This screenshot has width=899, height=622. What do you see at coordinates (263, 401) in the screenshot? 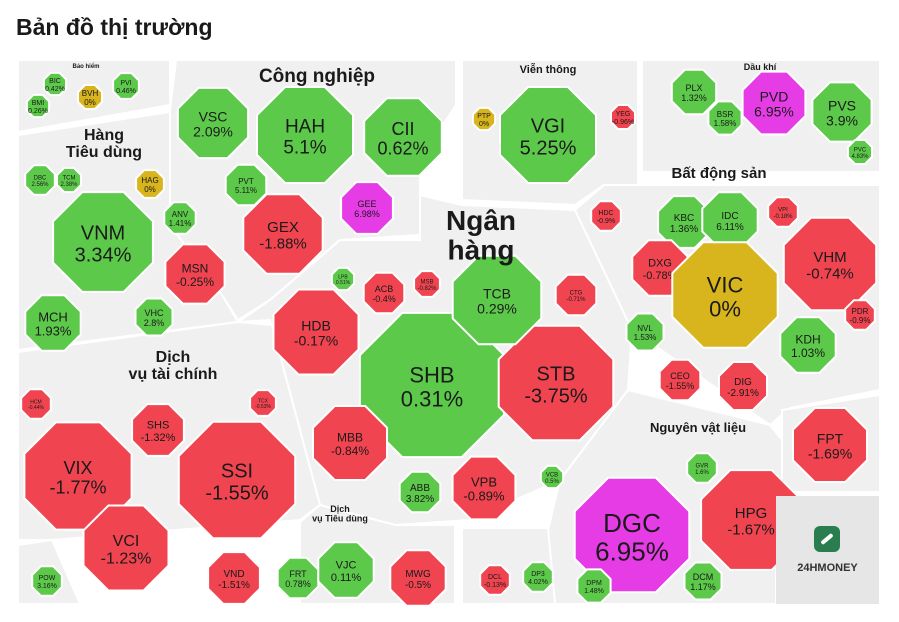
I see `stock-ticker-tcx: TCX` at bounding box center [263, 401].